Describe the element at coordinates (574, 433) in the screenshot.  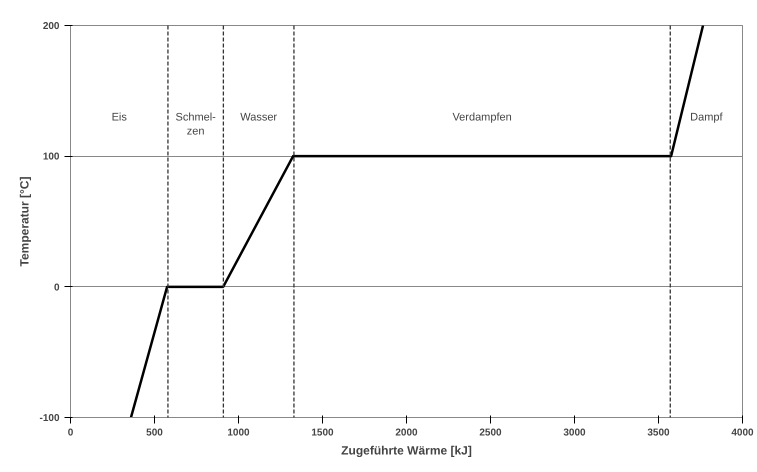
I see `x-tick-label: 3000` at that location.